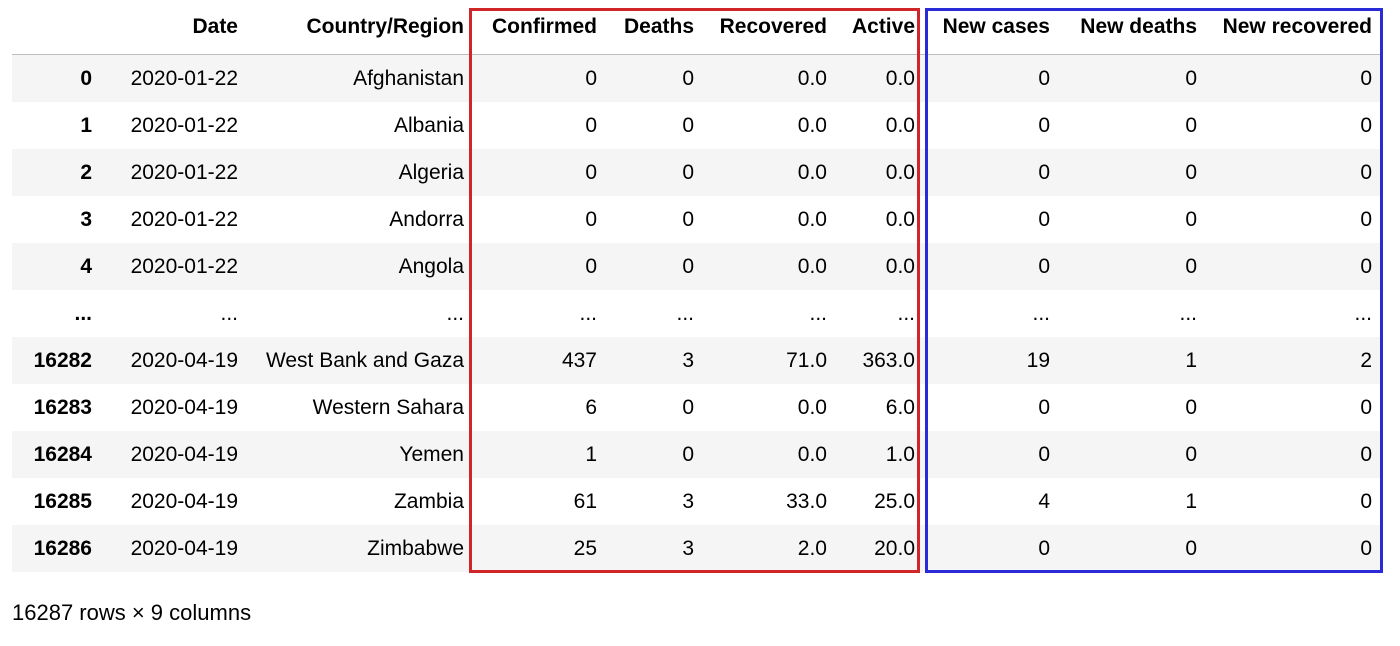 This screenshot has height=646, width=1400. What do you see at coordinates (431, 454) in the screenshot?
I see `table-cell: Yemen` at bounding box center [431, 454].